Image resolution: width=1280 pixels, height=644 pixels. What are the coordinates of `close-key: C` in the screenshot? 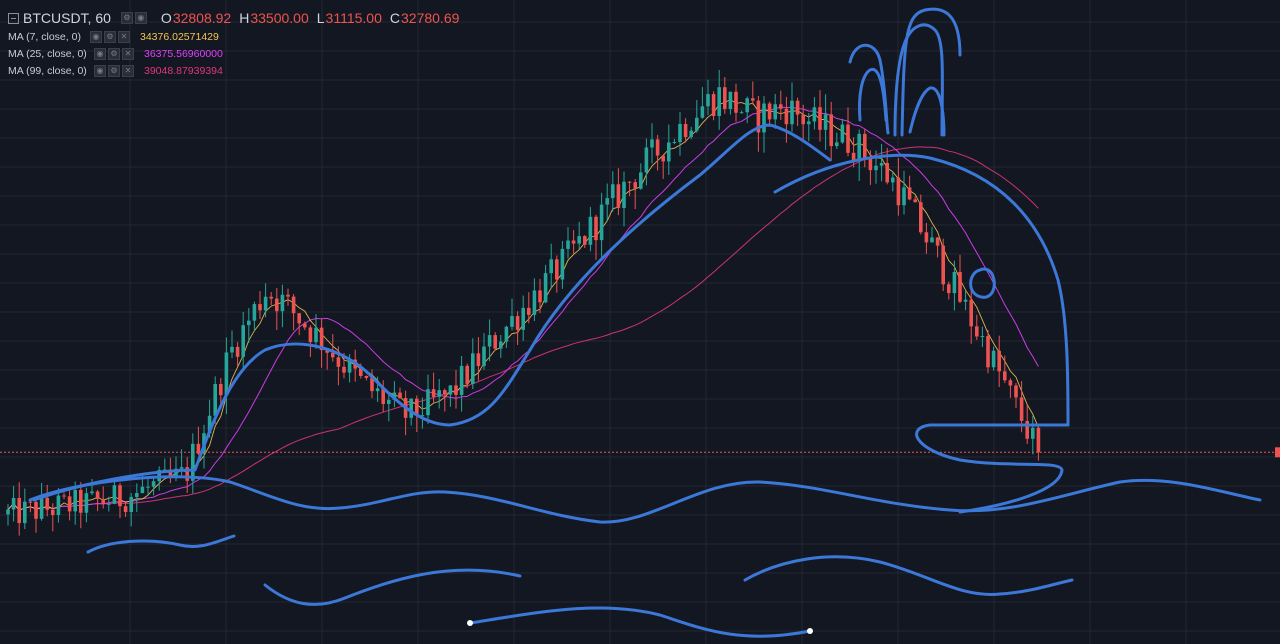 It's located at (394, 18).